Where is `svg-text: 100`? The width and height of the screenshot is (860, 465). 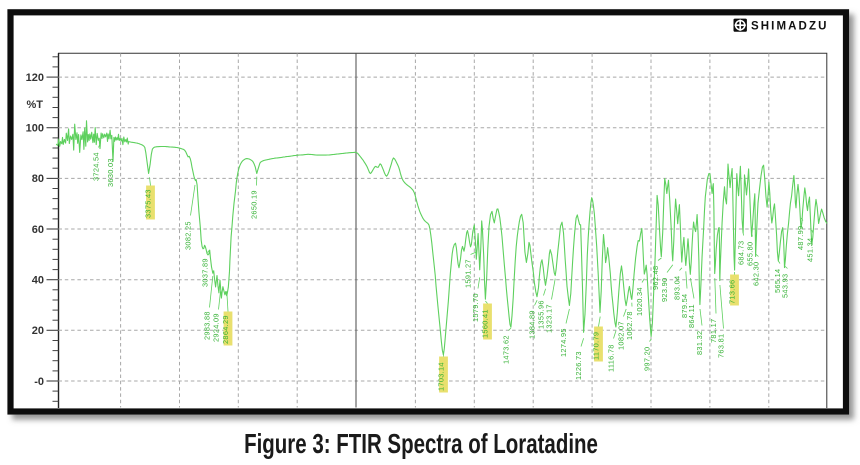 svg-text: 100 is located at coordinates (35, 129).